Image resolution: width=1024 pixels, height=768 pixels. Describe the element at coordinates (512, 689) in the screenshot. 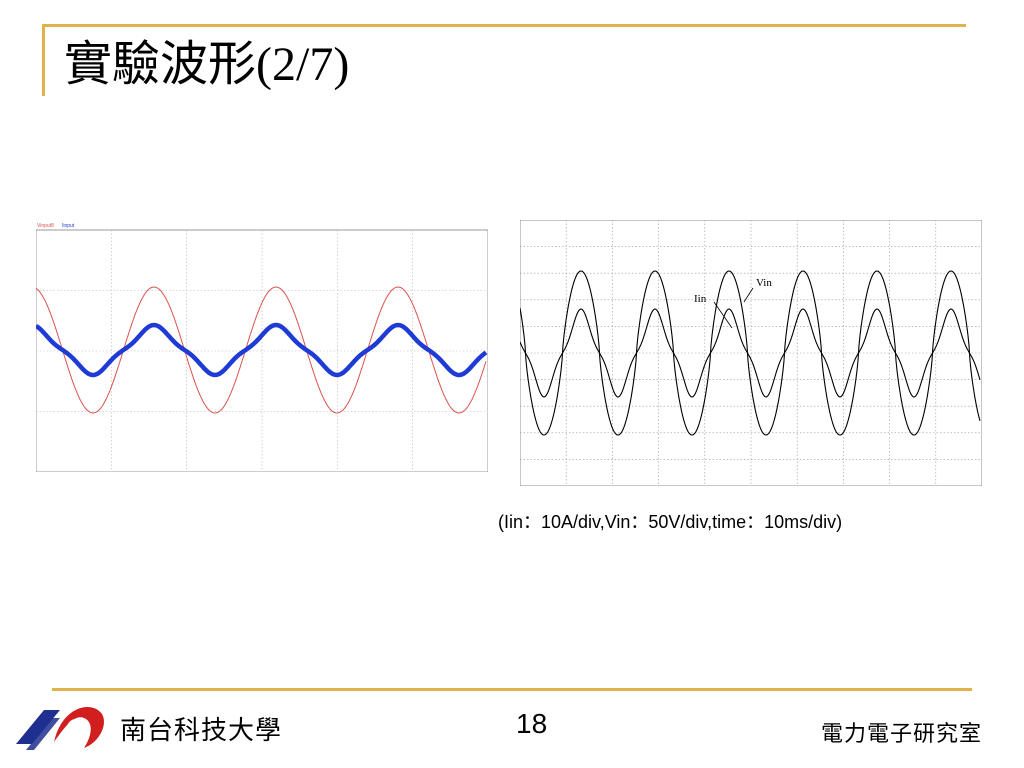

I see `footer-rule` at that location.